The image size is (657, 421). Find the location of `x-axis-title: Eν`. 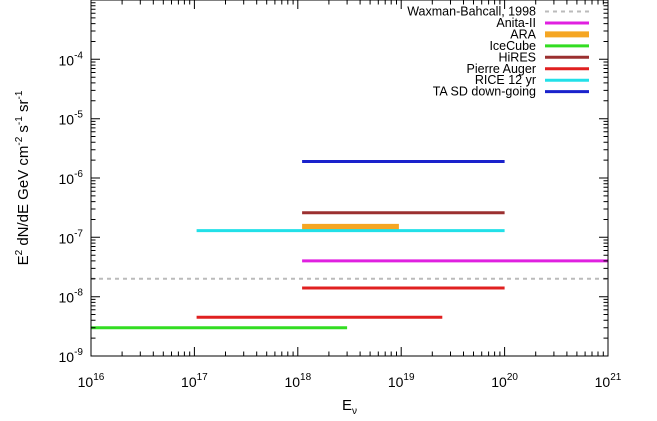

x-axis-title: Eν is located at coordinates (349, 407).